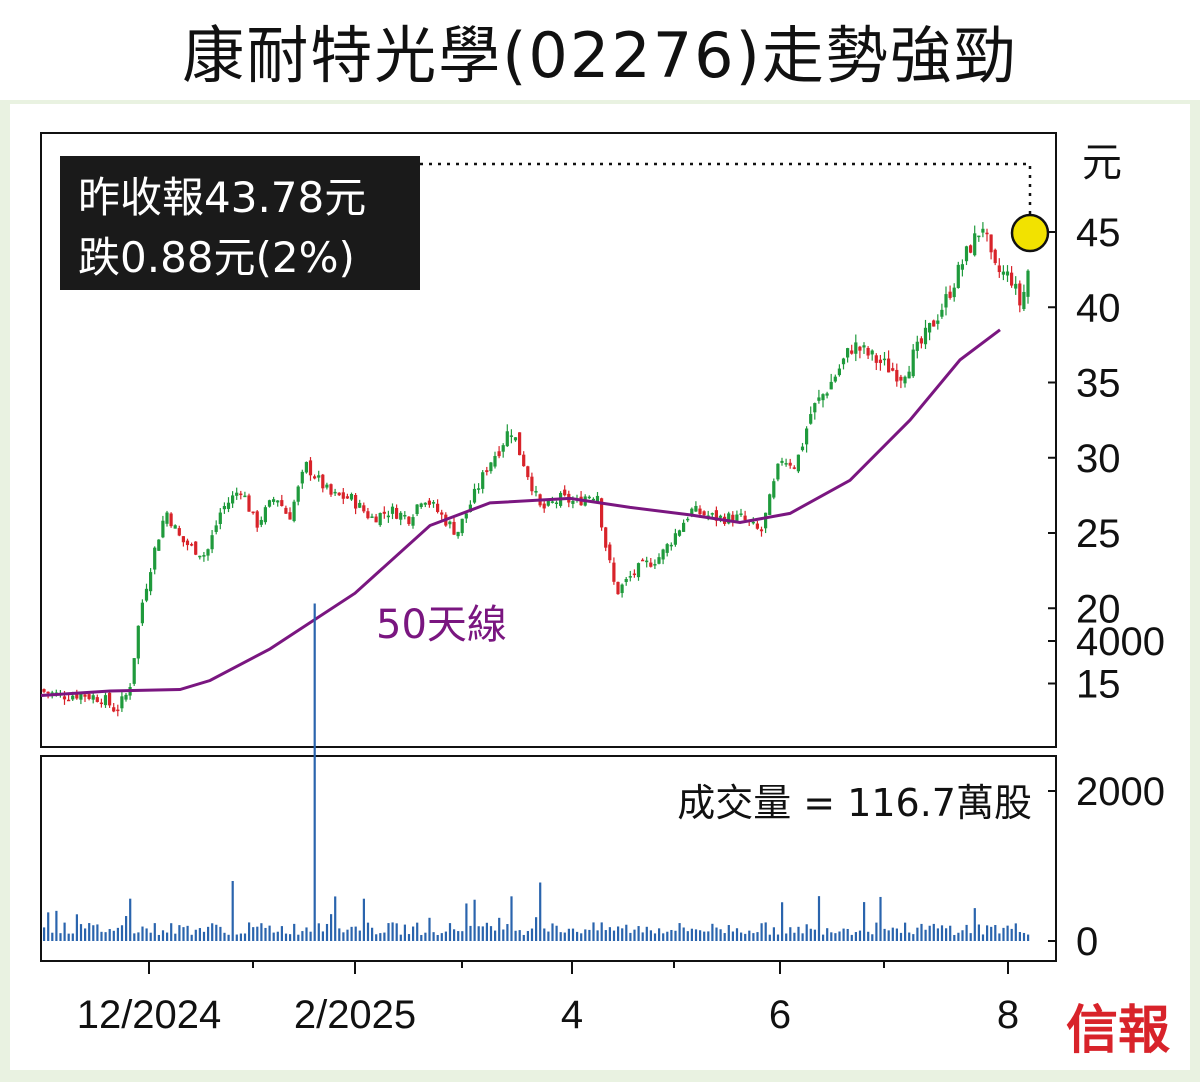 The image size is (1200, 1082). I want to click on time-tick-label: 6, so click(780, 1015).